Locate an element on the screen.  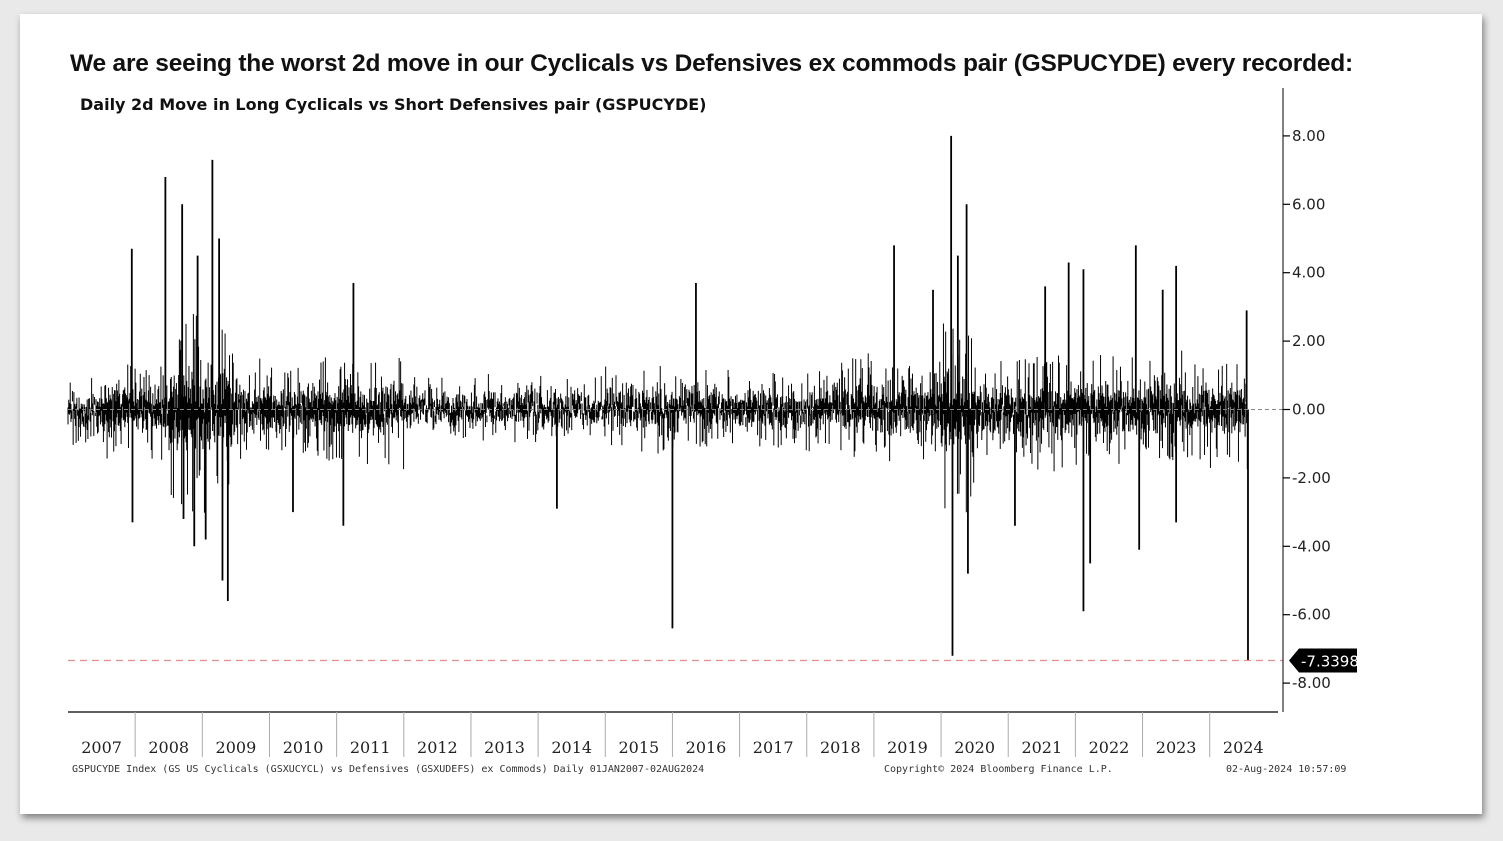
last-value-badge: -7.3398 is located at coordinates (1324, 660).